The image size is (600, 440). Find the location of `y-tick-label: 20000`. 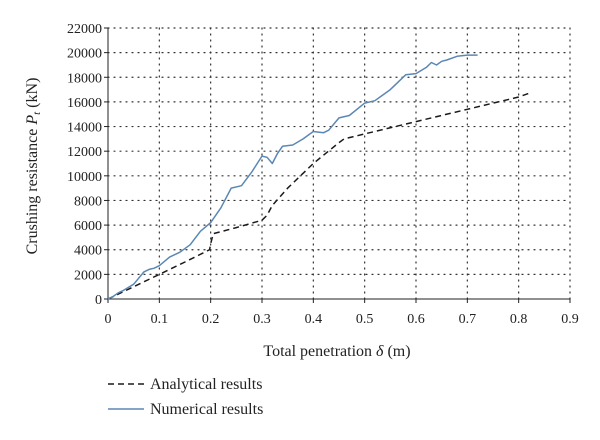

y-tick-label: 20000 is located at coordinates (84, 54).